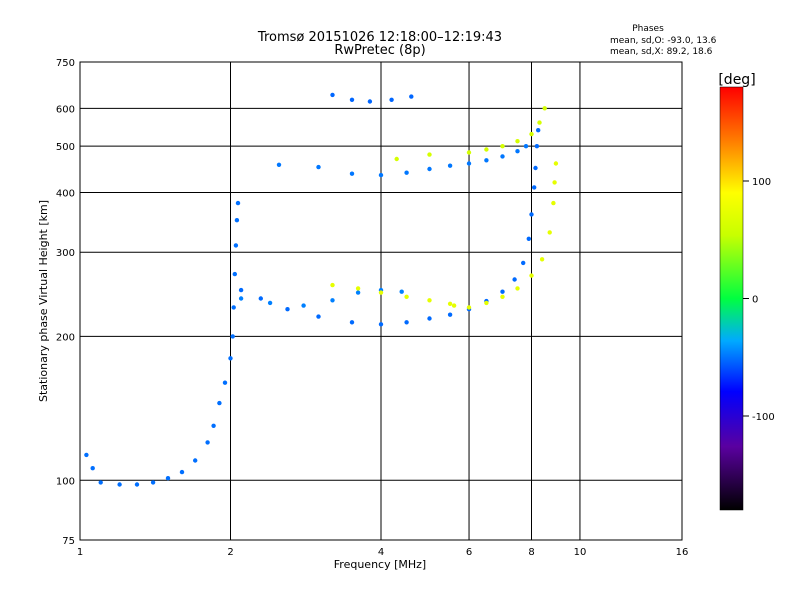 Image resolution: width=800 pixels, height=600 pixels. What do you see at coordinates (68, 541) in the screenshot?
I see `y-tick-label: 75` at bounding box center [68, 541].